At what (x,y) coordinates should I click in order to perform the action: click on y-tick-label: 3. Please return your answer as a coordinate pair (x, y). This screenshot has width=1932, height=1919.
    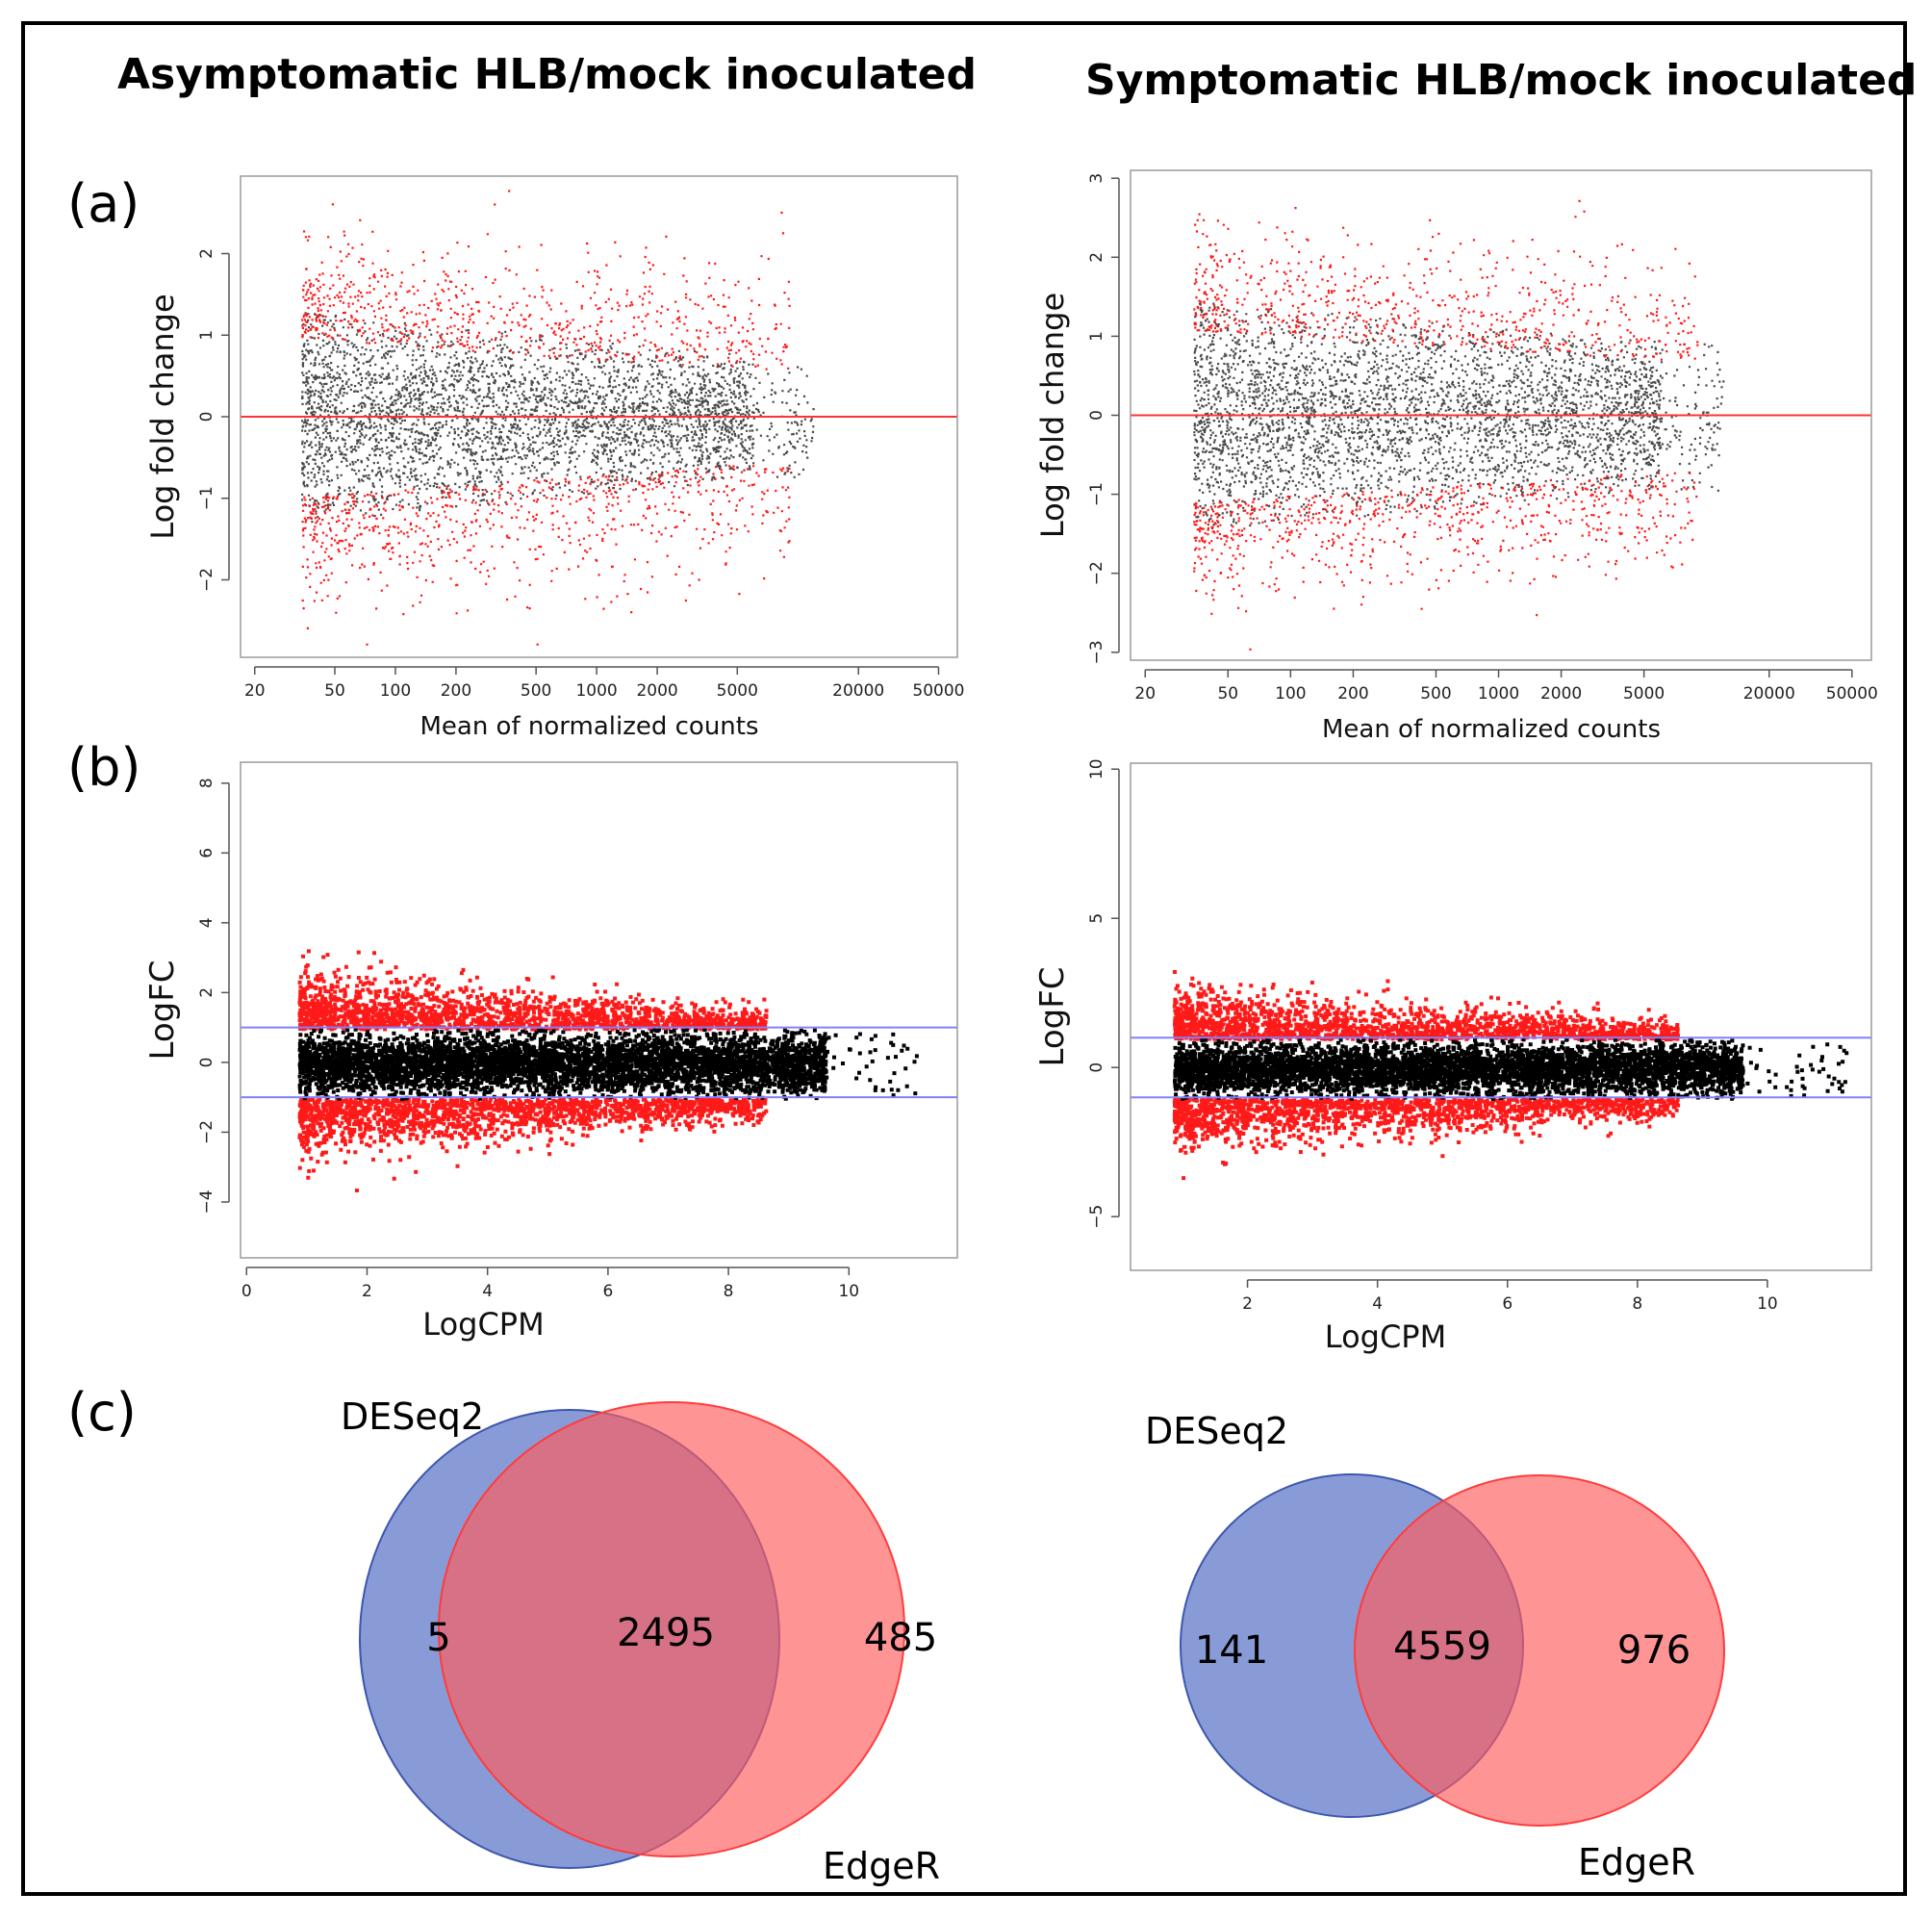
    Looking at the image, I should click on (1096, 178).